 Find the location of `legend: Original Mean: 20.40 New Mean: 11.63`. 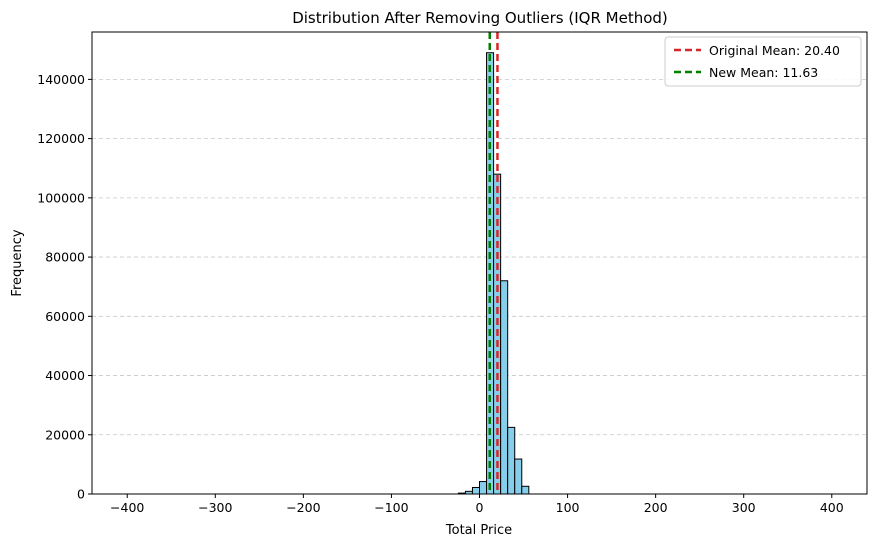

legend: Original Mean: 20.40 New Mean: 11.63 is located at coordinates (763, 61).